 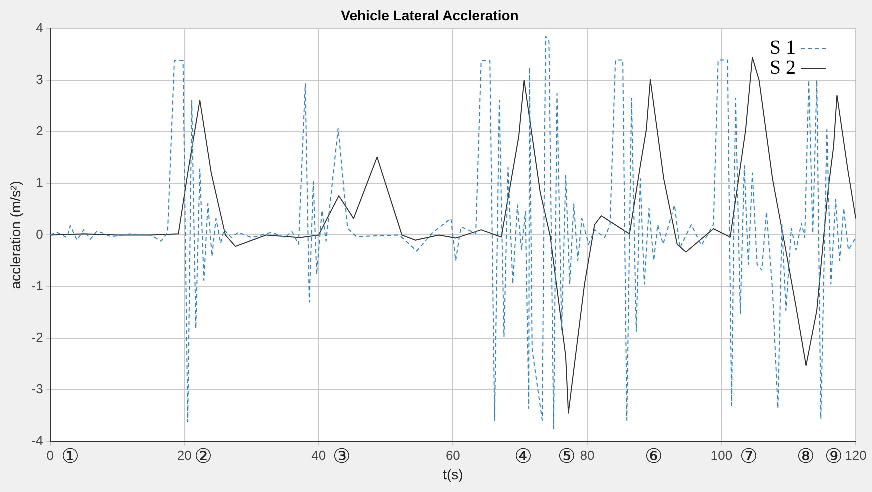 What do you see at coordinates (203, 456) in the screenshot?
I see `text: ②` at bounding box center [203, 456].